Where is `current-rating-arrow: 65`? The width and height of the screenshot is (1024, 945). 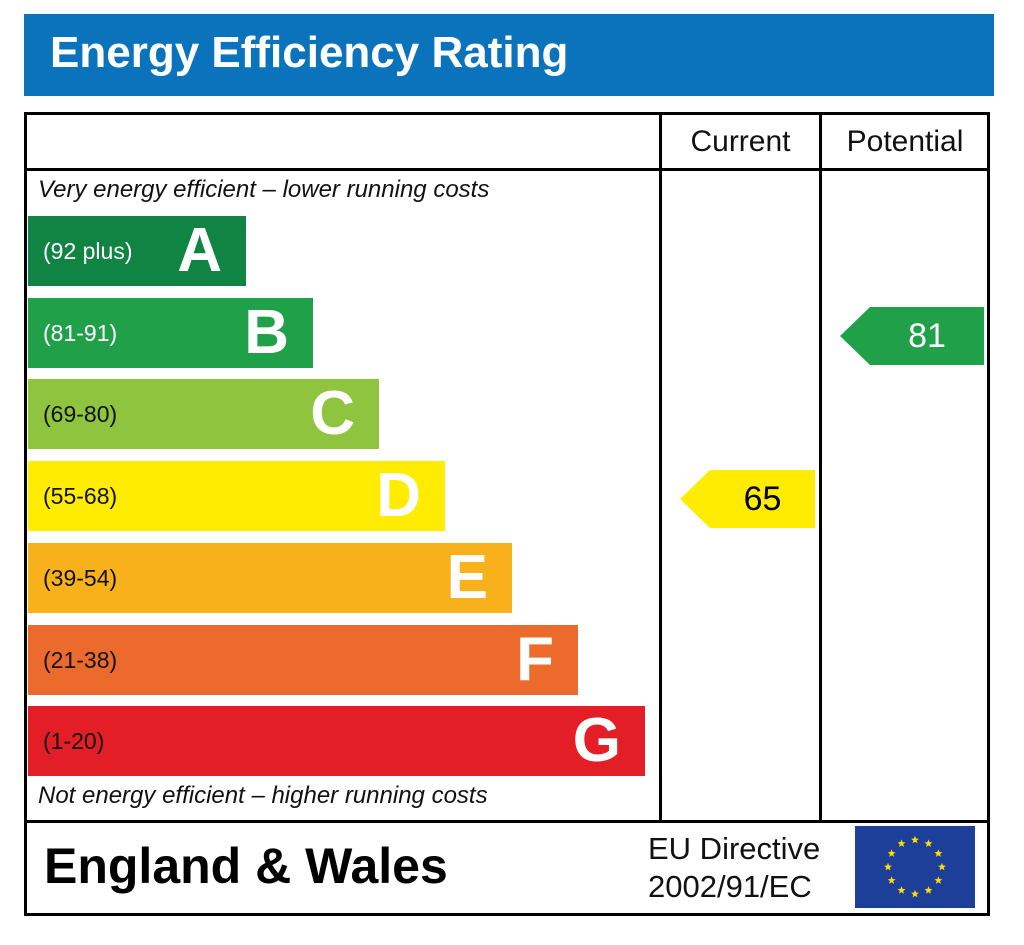
current-rating-arrow: 65 is located at coordinates (747, 499).